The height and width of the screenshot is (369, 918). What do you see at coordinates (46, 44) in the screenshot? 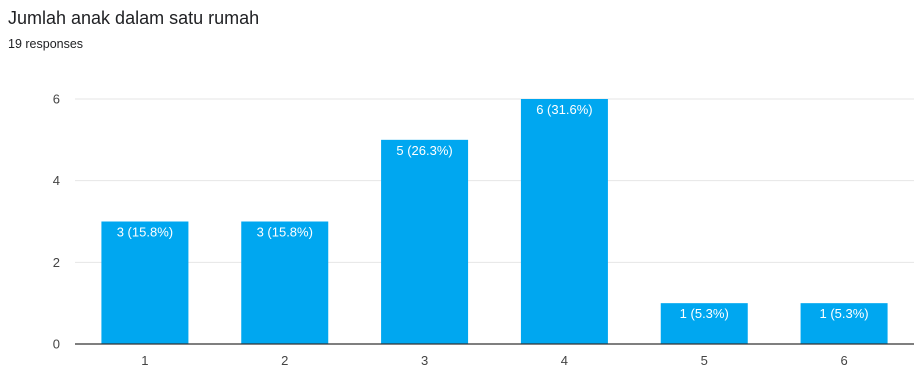
I see `response-count: 19 responses` at bounding box center [46, 44].